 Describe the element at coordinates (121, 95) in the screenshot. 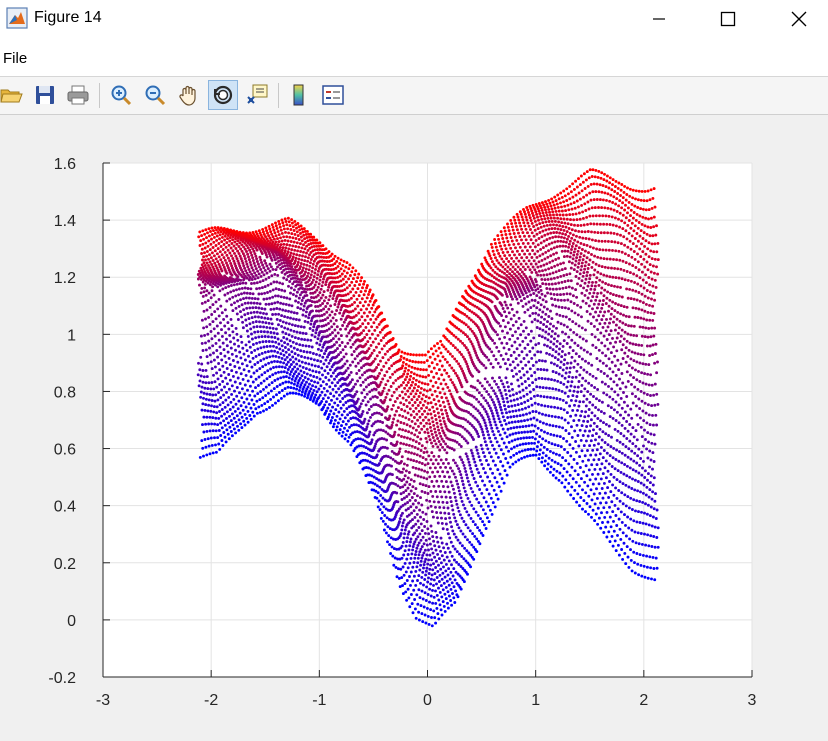

I see `zoom-in-button` at that location.